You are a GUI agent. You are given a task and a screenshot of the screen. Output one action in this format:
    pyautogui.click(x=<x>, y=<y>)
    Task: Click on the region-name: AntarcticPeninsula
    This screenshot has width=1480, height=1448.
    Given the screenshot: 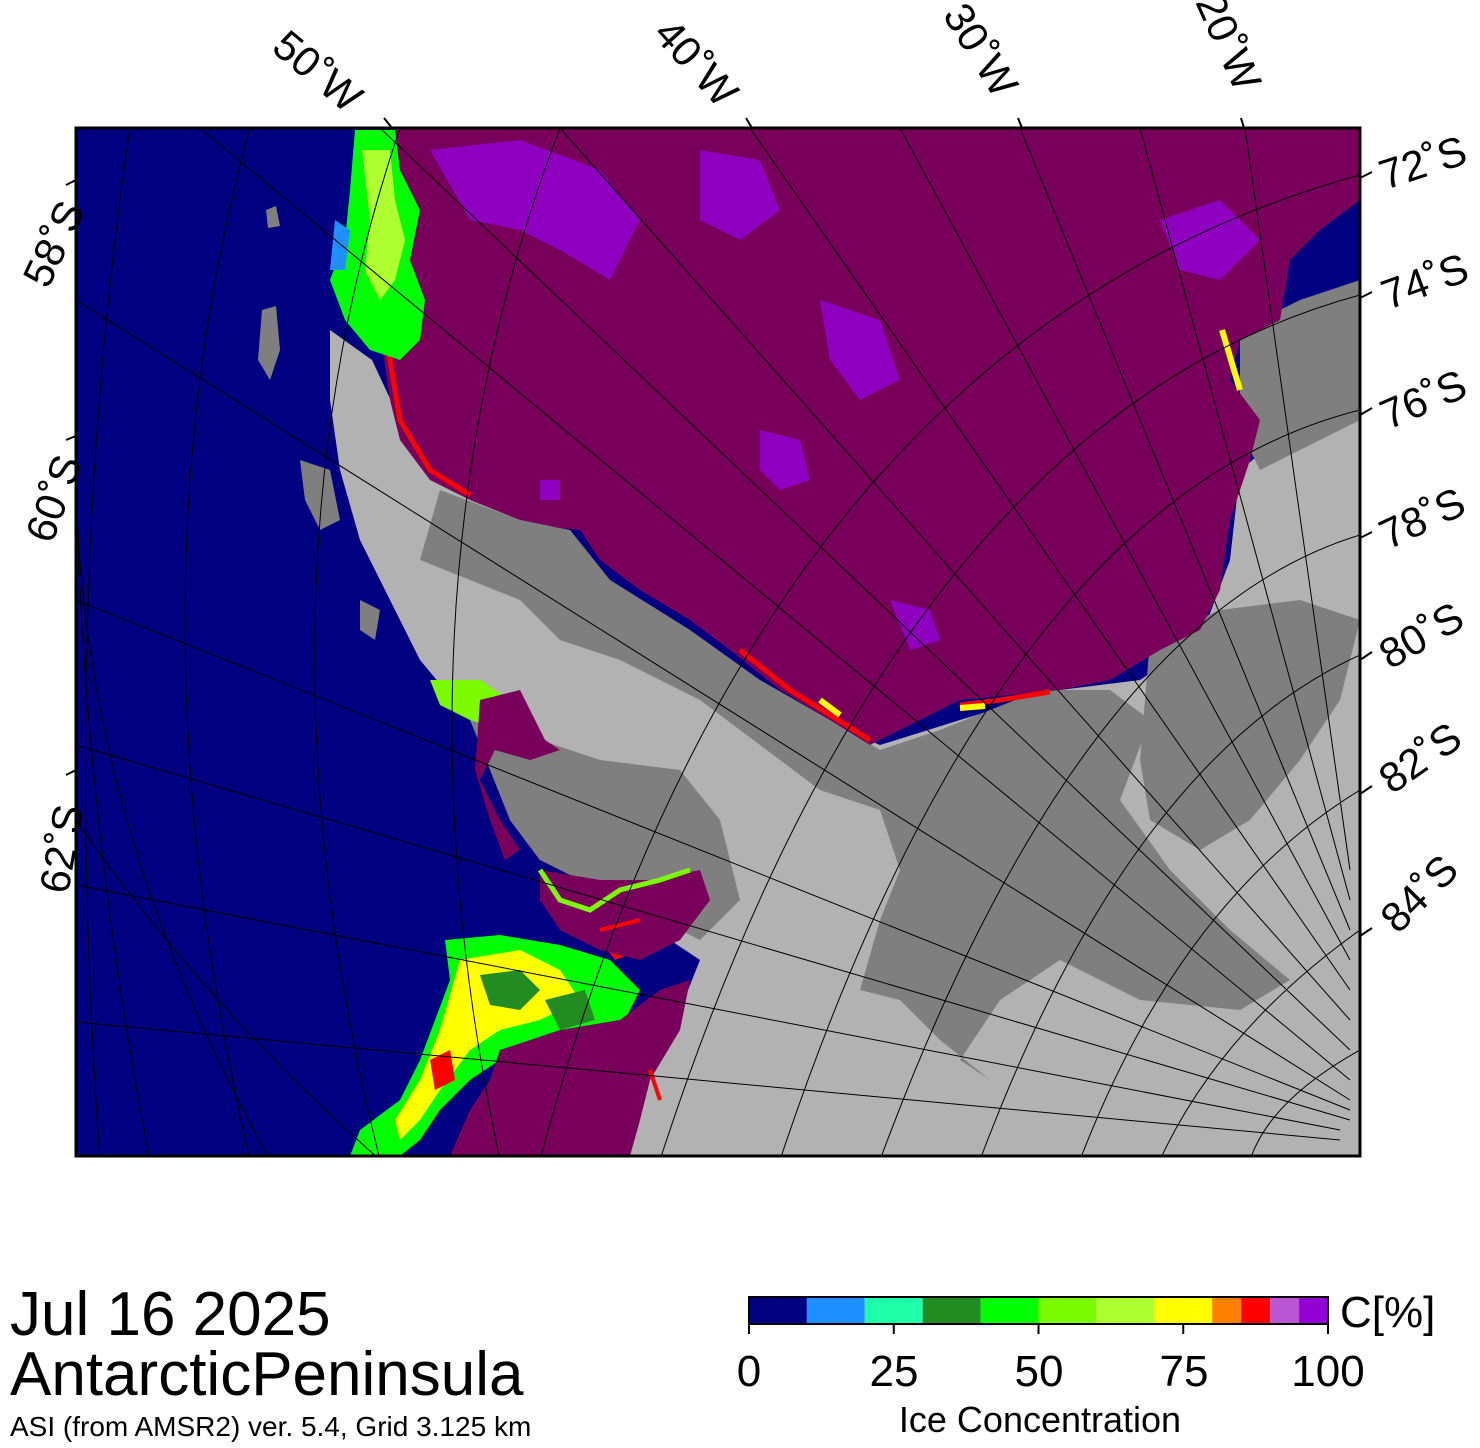 What is the action you would take?
    pyautogui.click(x=267, y=1374)
    